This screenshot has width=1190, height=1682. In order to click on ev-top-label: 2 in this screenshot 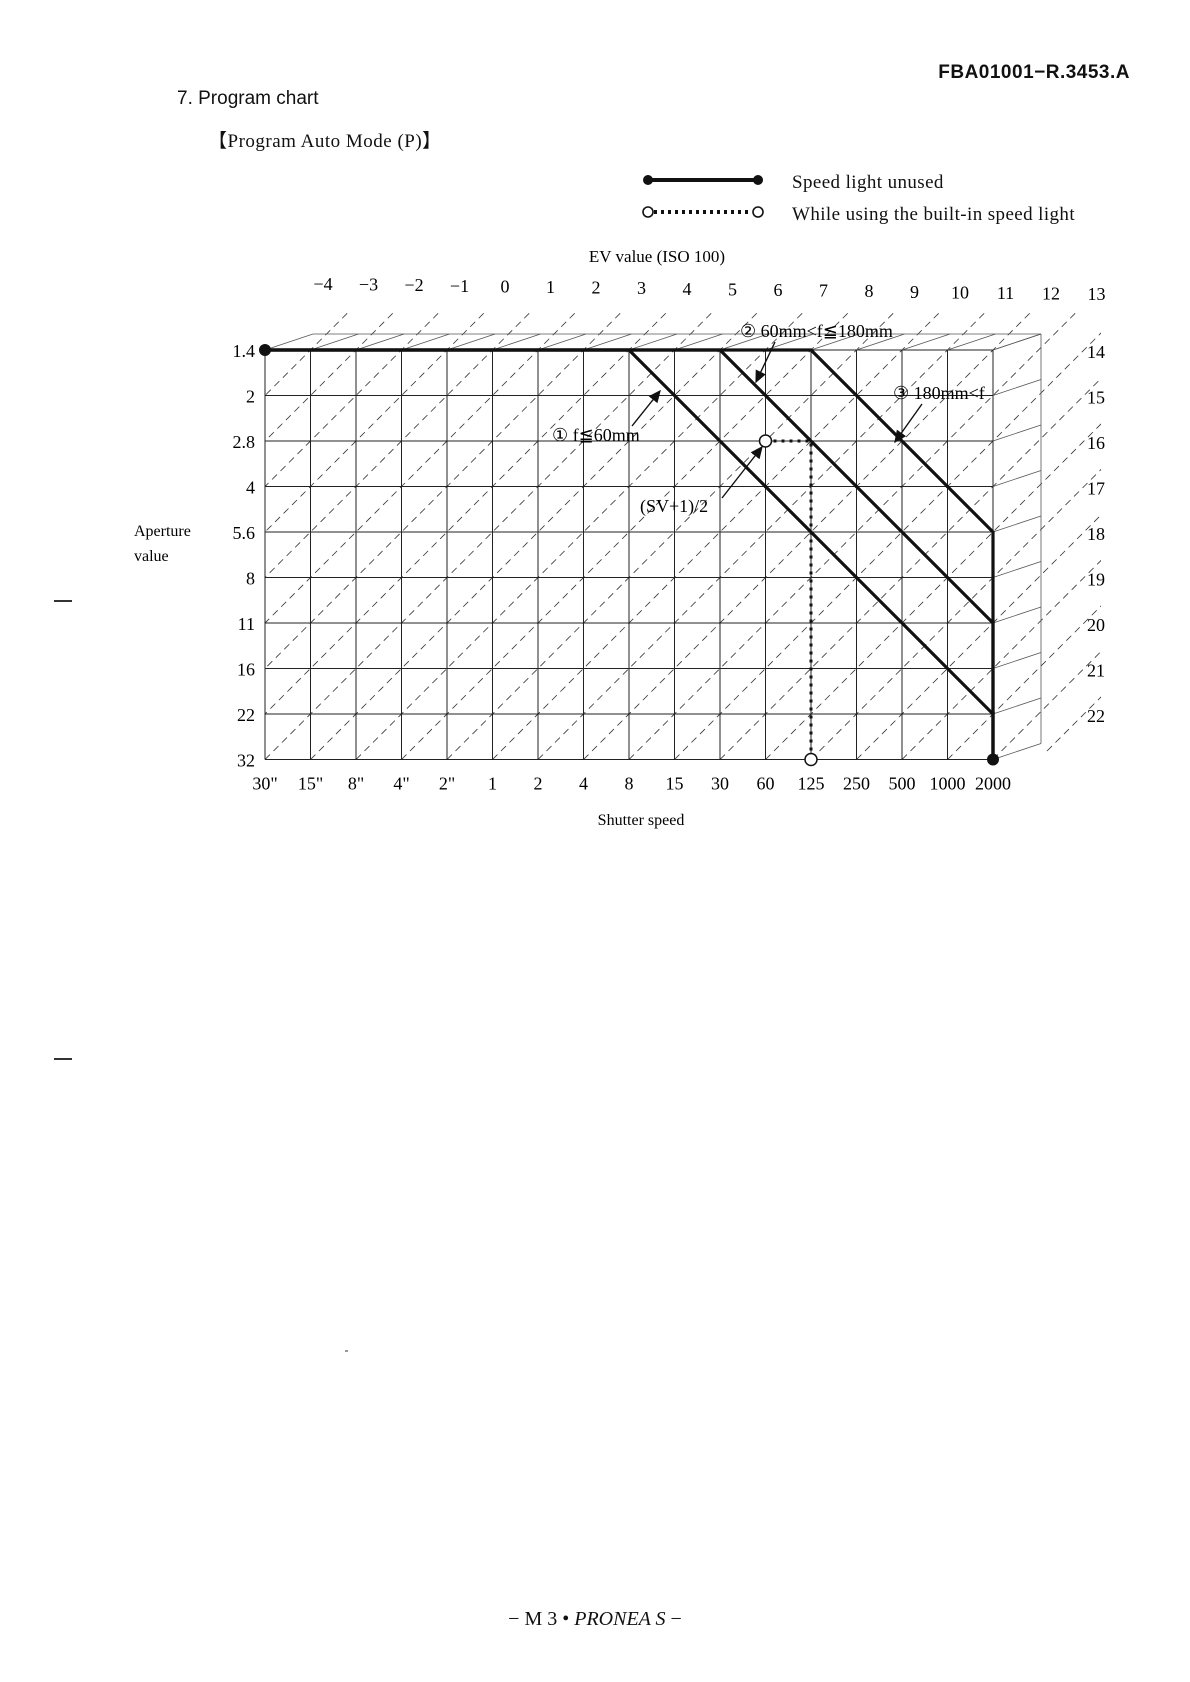, I will do `click(596, 288)`.